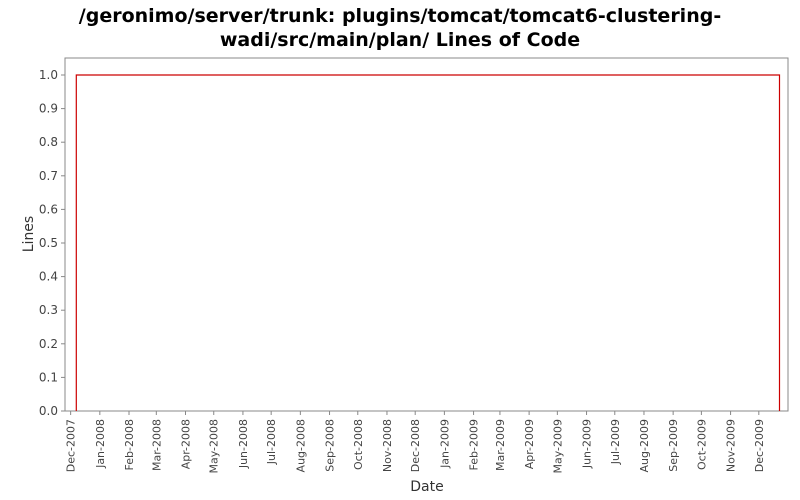 This screenshot has width=800, height=500. What do you see at coordinates (48, 310) in the screenshot?
I see `y-tick-label: 0.3` at bounding box center [48, 310].